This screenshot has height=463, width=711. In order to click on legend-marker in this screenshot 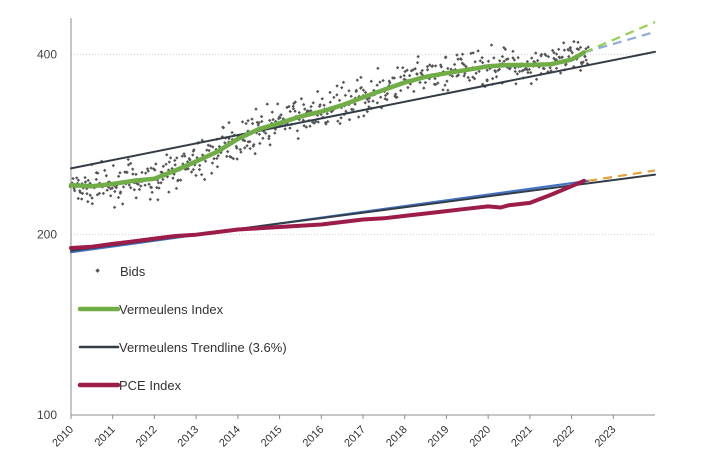, I will do `click(97, 270)`.